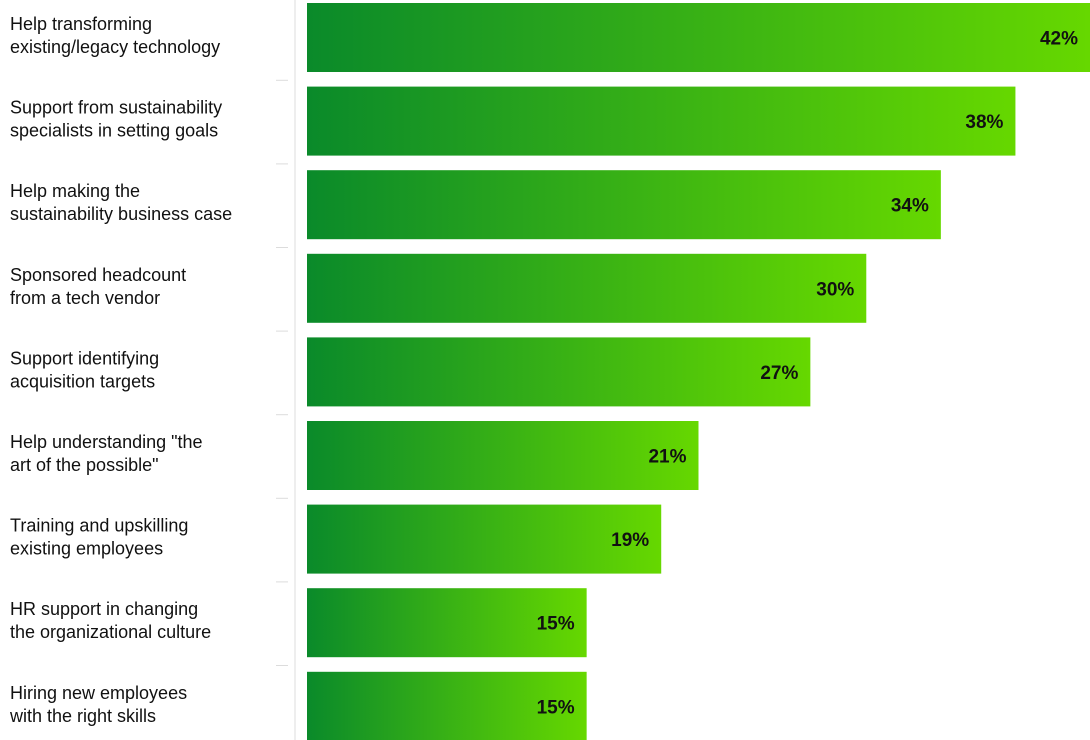 Image resolution: width=1090 pixels, height=740 pixels. Describe the element at coordinates (75, 191) in the screenshot. I see `category-label-line: Help making the` at that location.